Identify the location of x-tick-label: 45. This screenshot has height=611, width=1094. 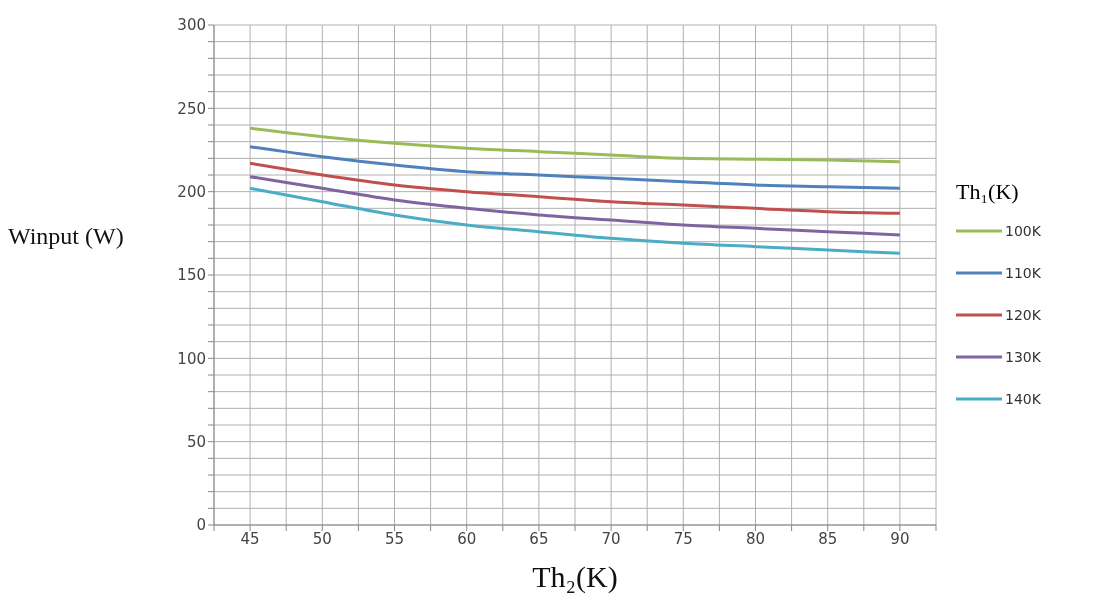
(250, 538).